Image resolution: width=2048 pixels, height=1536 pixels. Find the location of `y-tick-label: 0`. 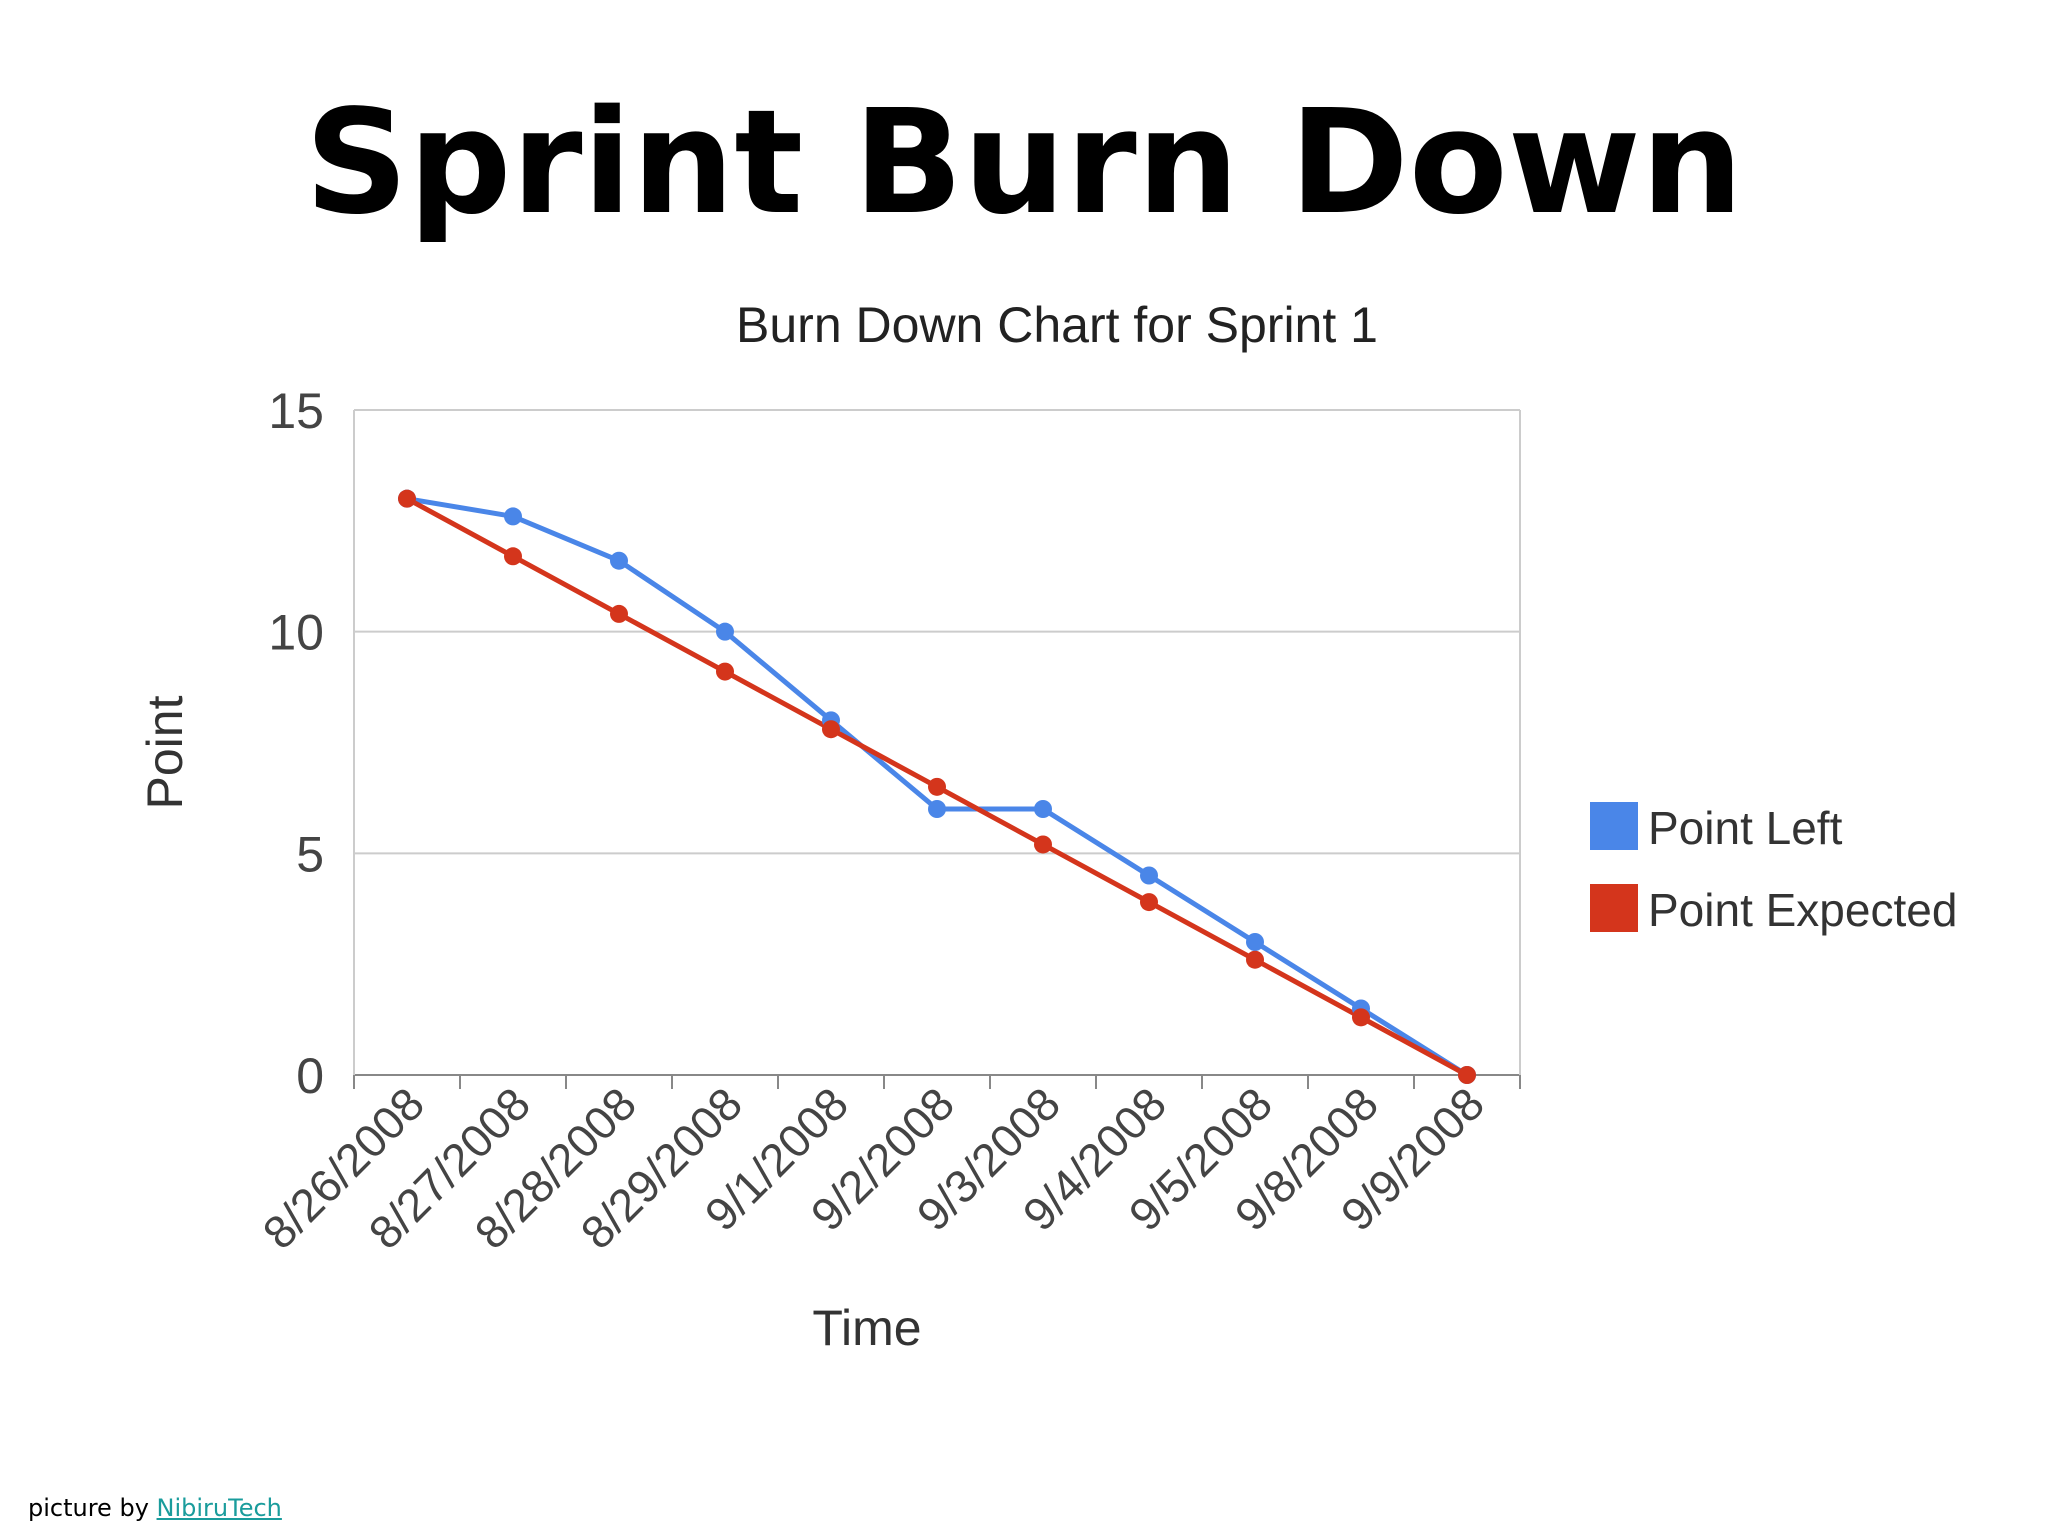

y-tick-label: 0 is located at coordinates (310, 1076).